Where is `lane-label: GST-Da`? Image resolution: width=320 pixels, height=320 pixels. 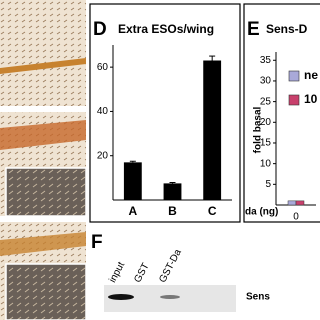
lane-label: GST-Da is located at coordinates (170, 265).